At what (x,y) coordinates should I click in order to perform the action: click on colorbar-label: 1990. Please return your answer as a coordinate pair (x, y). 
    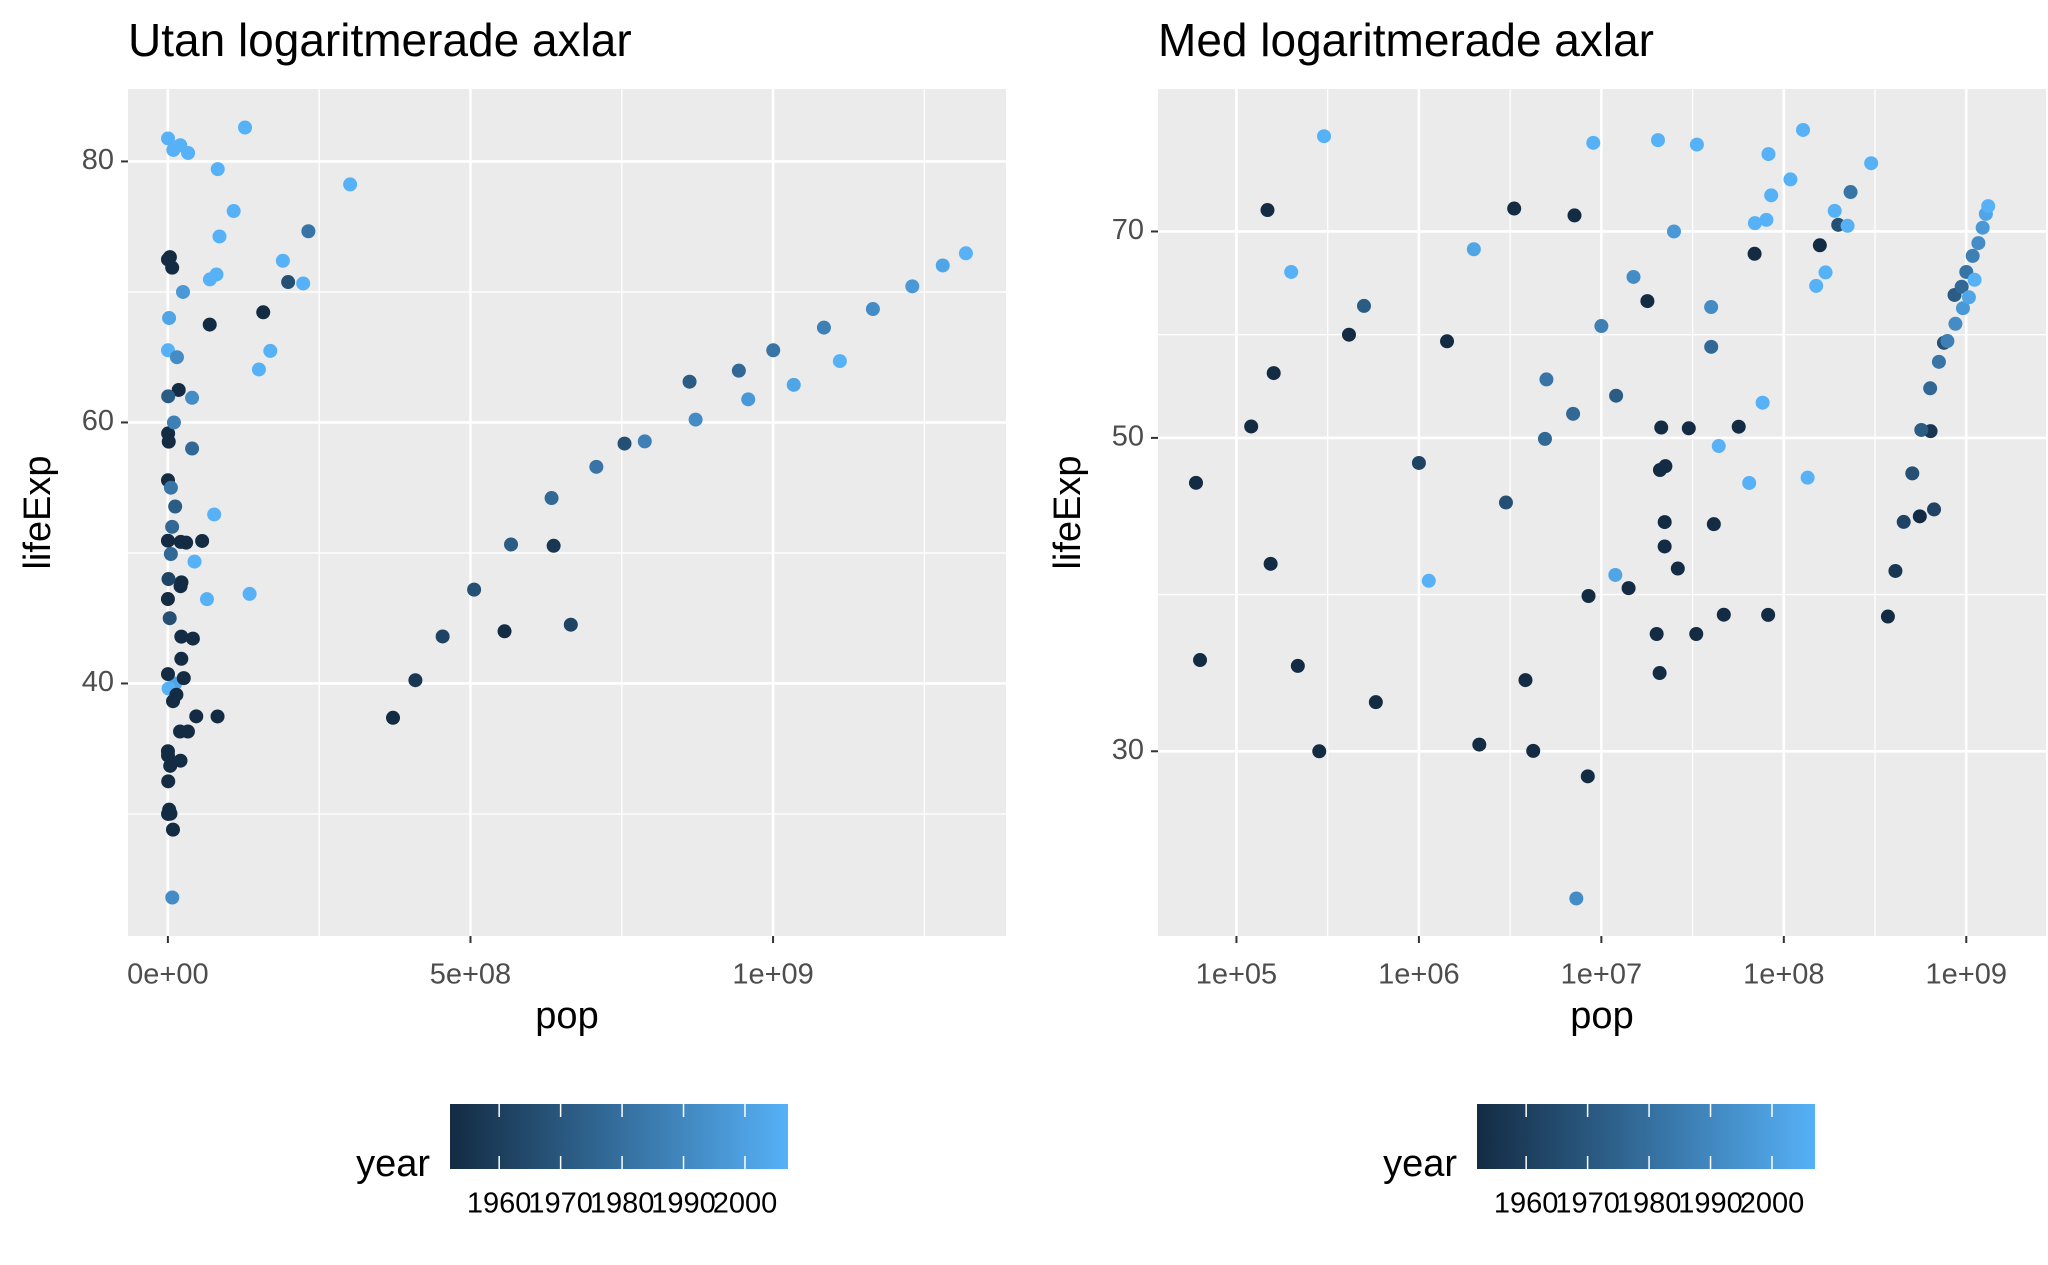
    Looking at the image, I should click on (683, 1204).